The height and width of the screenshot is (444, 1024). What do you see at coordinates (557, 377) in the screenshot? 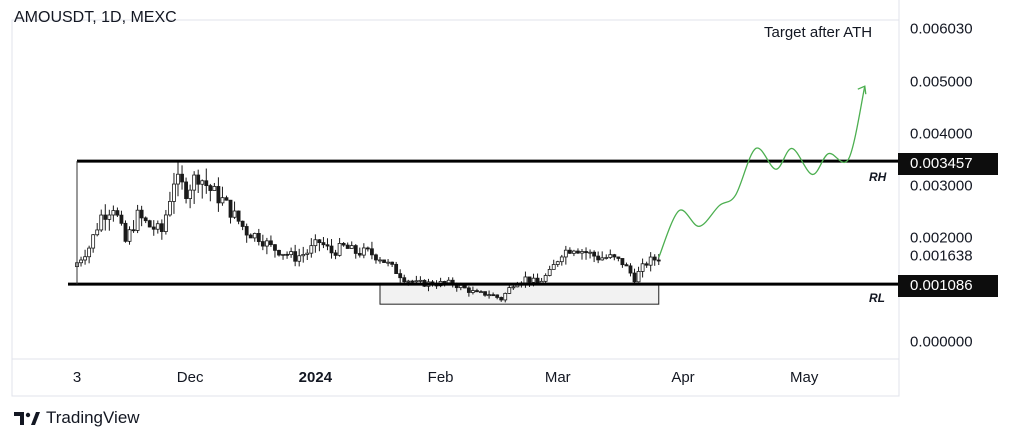
I see `time-tick-label: Mar` at bounding box center [557, 377].